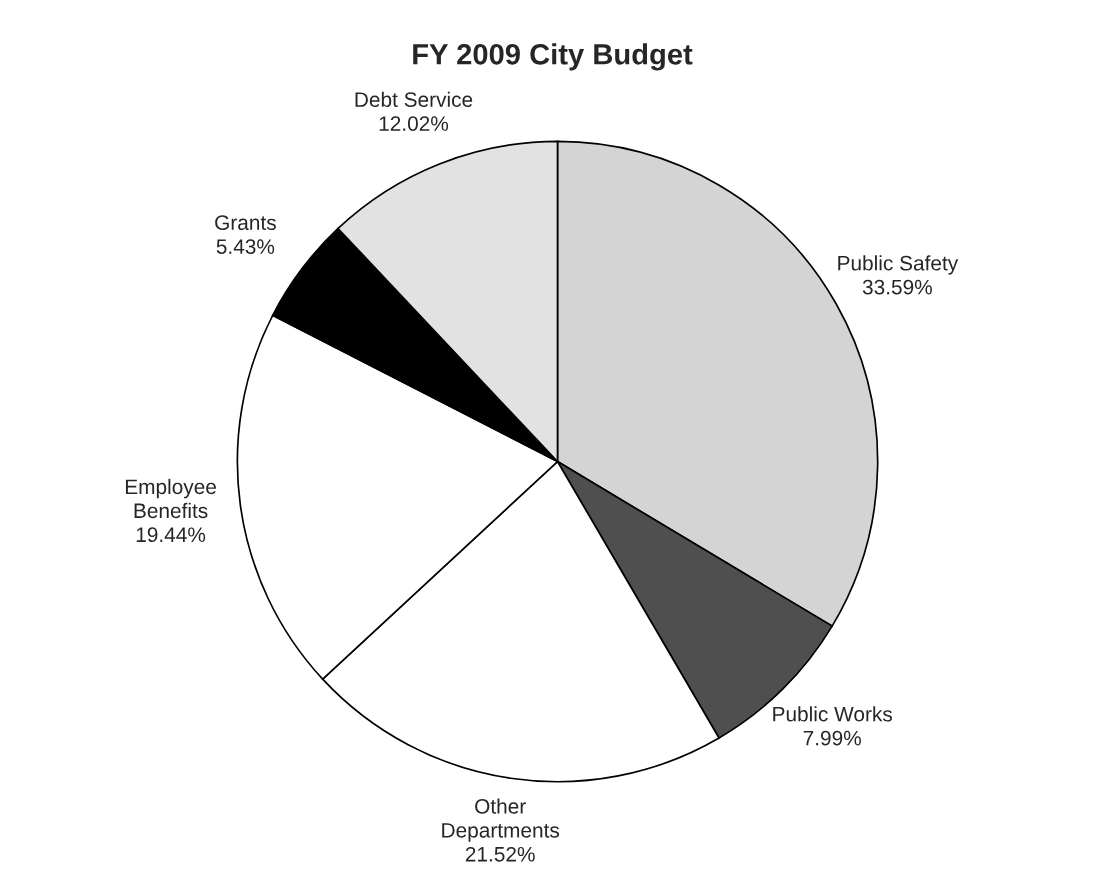 This screenshot has height=875, width=1104. What do you see at coordinates (553, 57) in the screenshot?
I see `chart-title: FY 2009 City Budget` at bounding box center [553, 57].